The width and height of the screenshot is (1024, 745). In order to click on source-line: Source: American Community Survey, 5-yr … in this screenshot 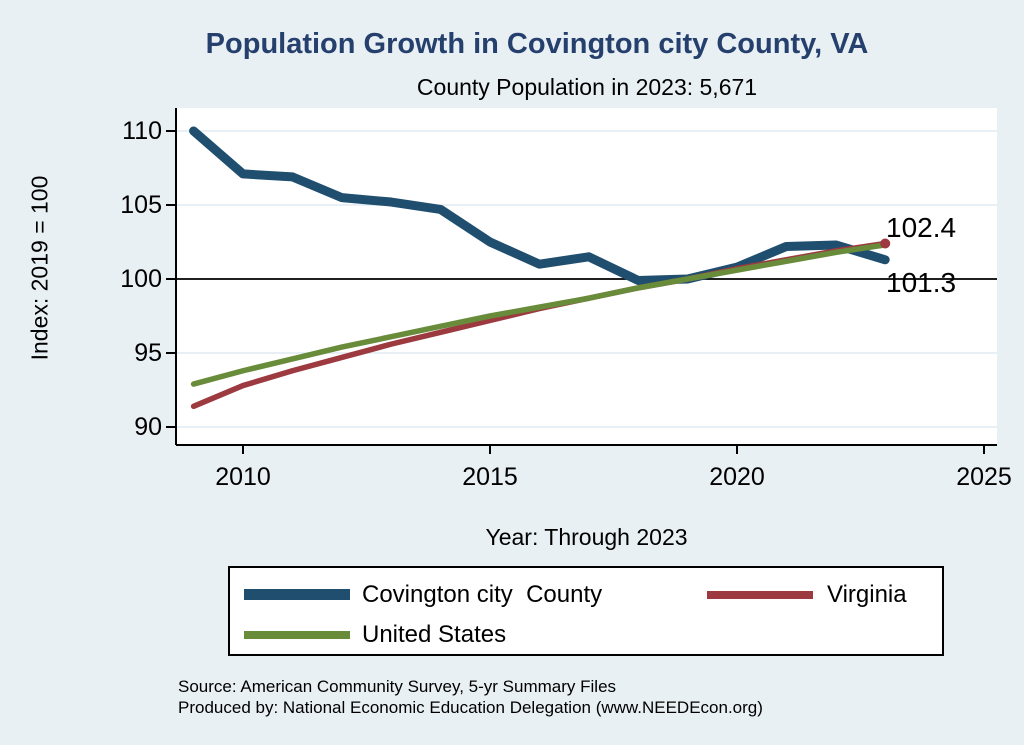, I will do `click(397, 686)`.